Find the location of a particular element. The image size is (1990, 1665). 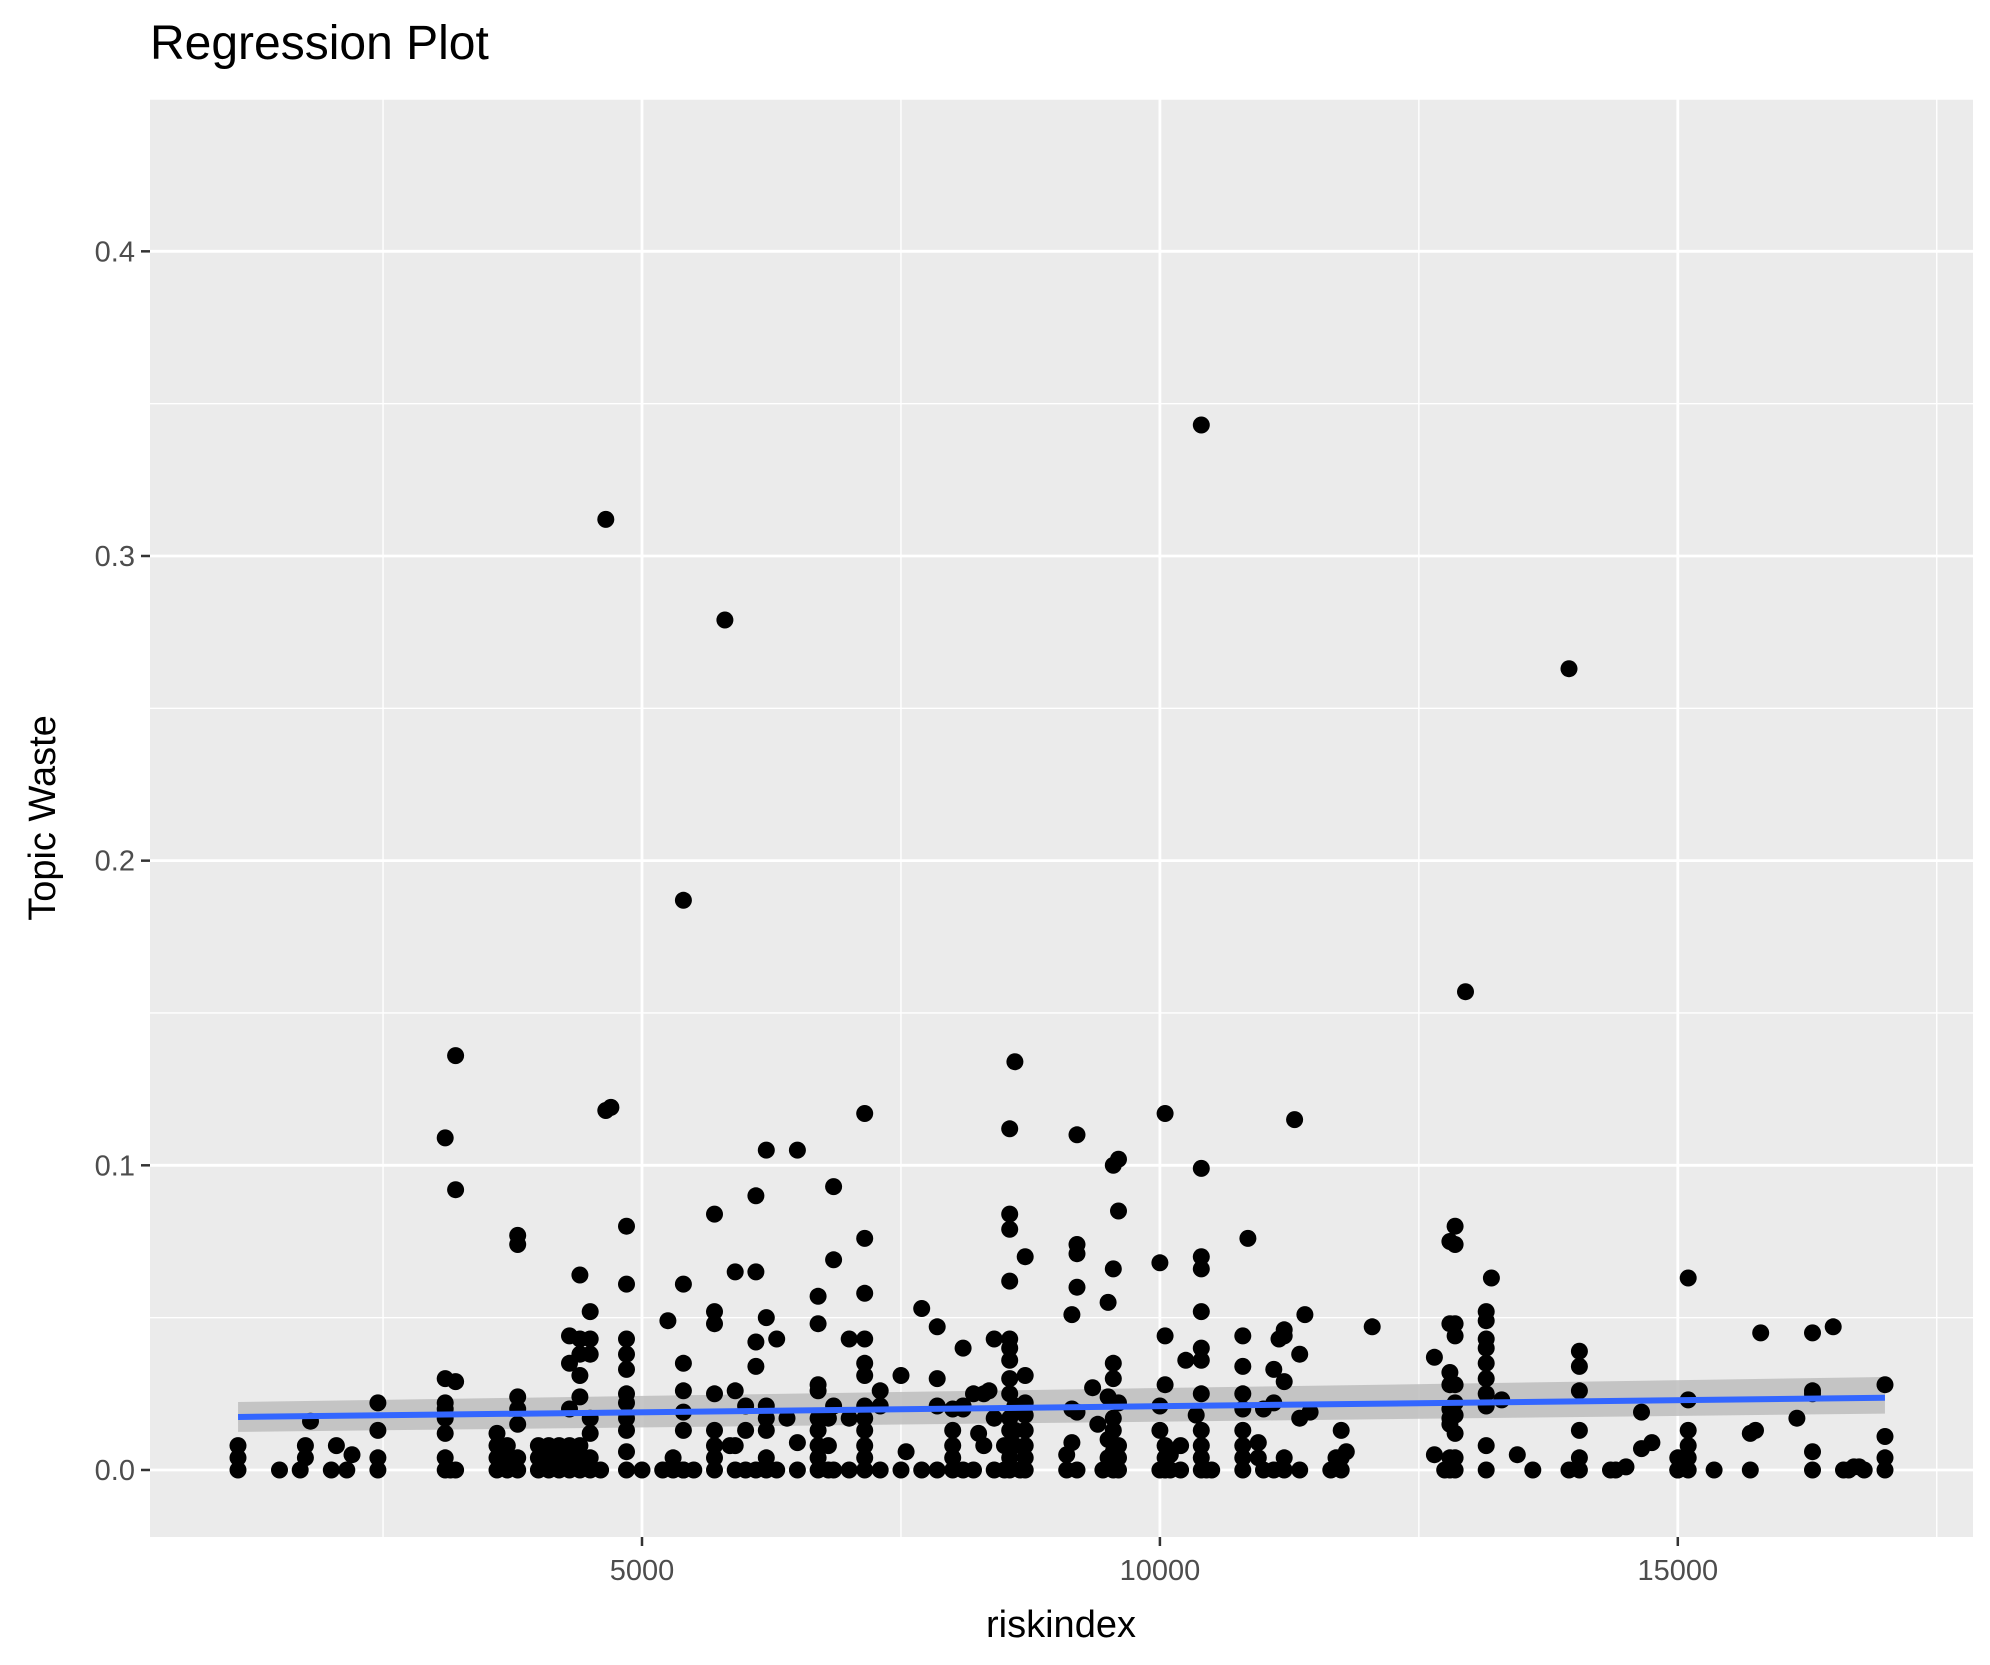

y-tick-label: 0.0 is located at coordinates (115, 1471).